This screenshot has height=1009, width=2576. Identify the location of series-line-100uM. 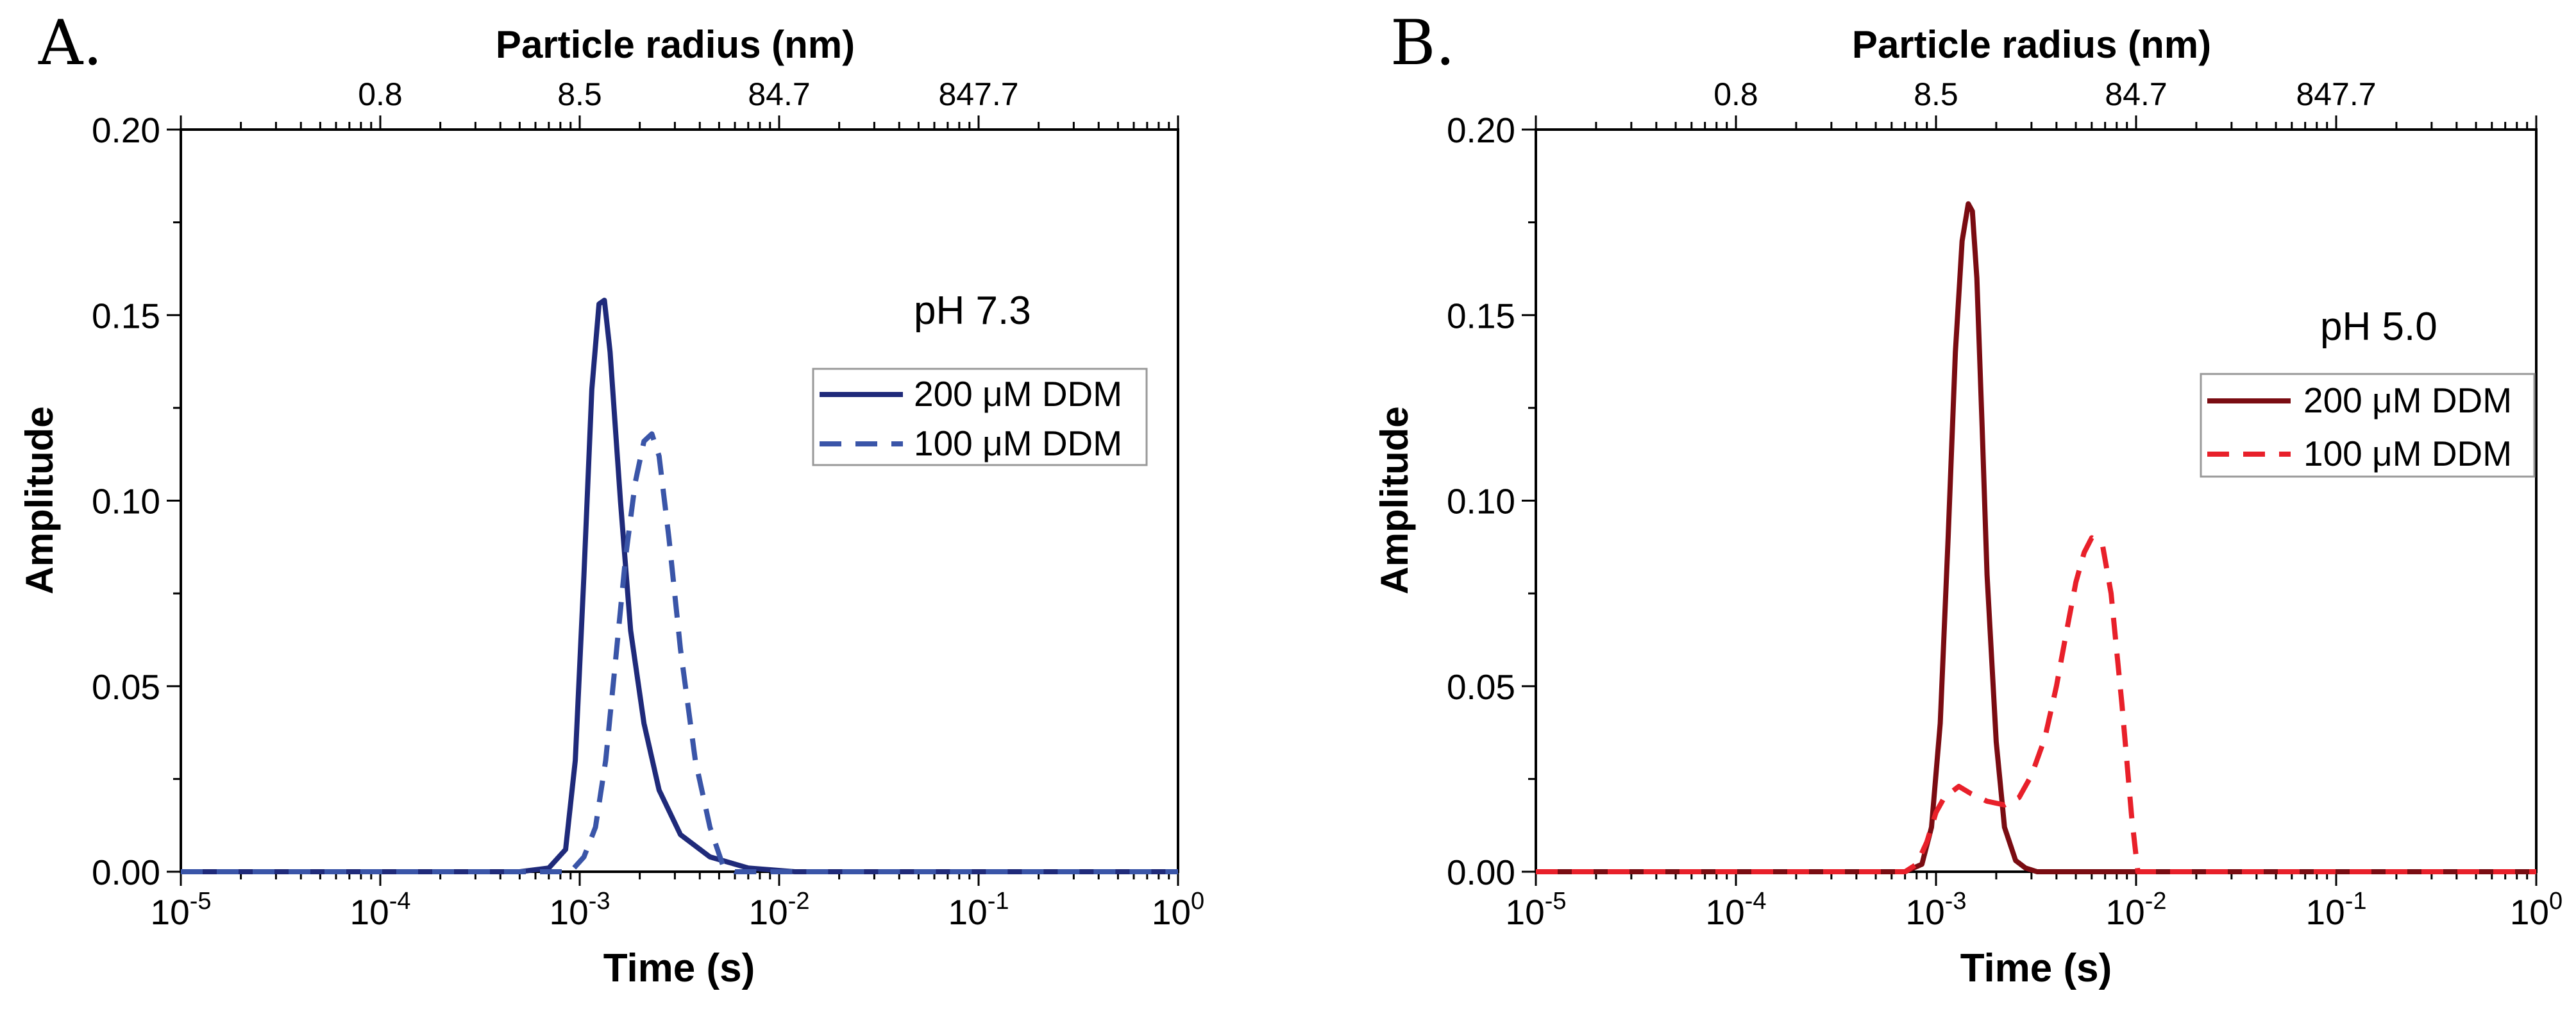
(2036, 705).